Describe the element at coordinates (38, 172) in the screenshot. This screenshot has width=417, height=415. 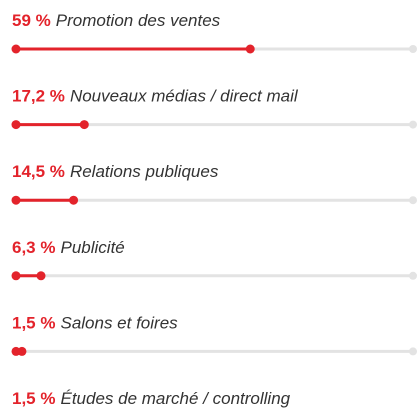
I see `value-label: 14,5 %` at that location.